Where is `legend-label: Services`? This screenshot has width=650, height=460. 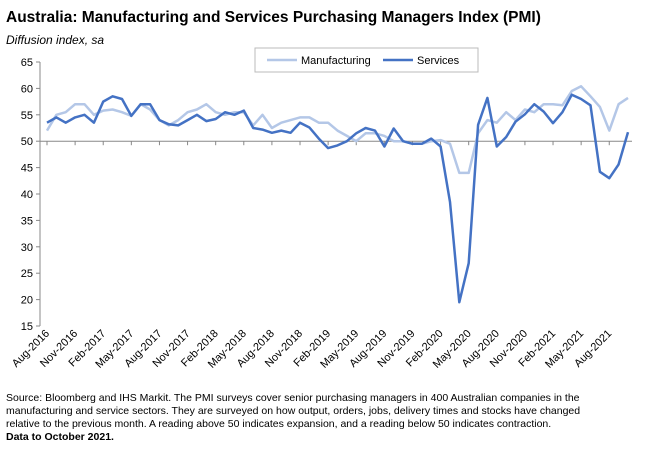 legend-label: Services is located at coordinates (438, 61).